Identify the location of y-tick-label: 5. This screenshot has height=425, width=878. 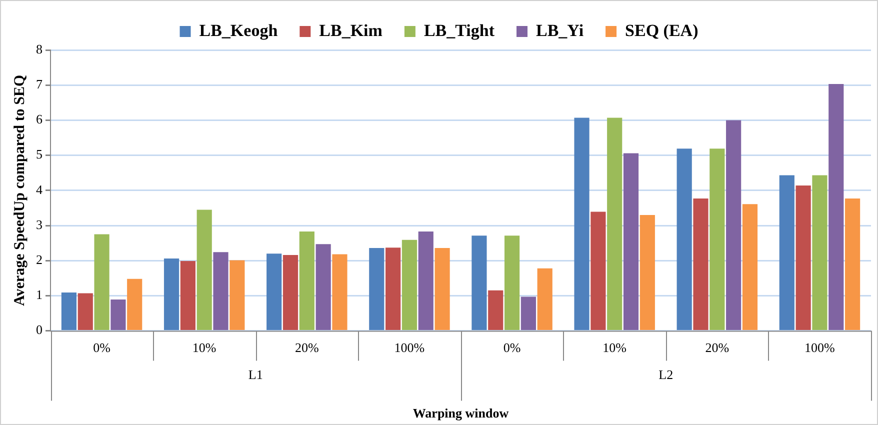
(39, 154).